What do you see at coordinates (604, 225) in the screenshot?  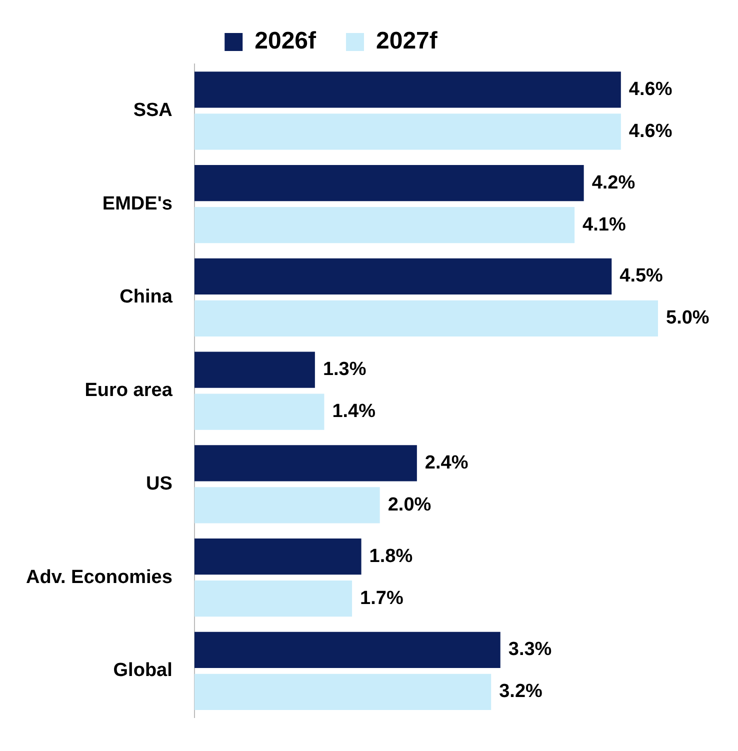 I see `data-label: 4.1%` at bounding box center [604, 225].